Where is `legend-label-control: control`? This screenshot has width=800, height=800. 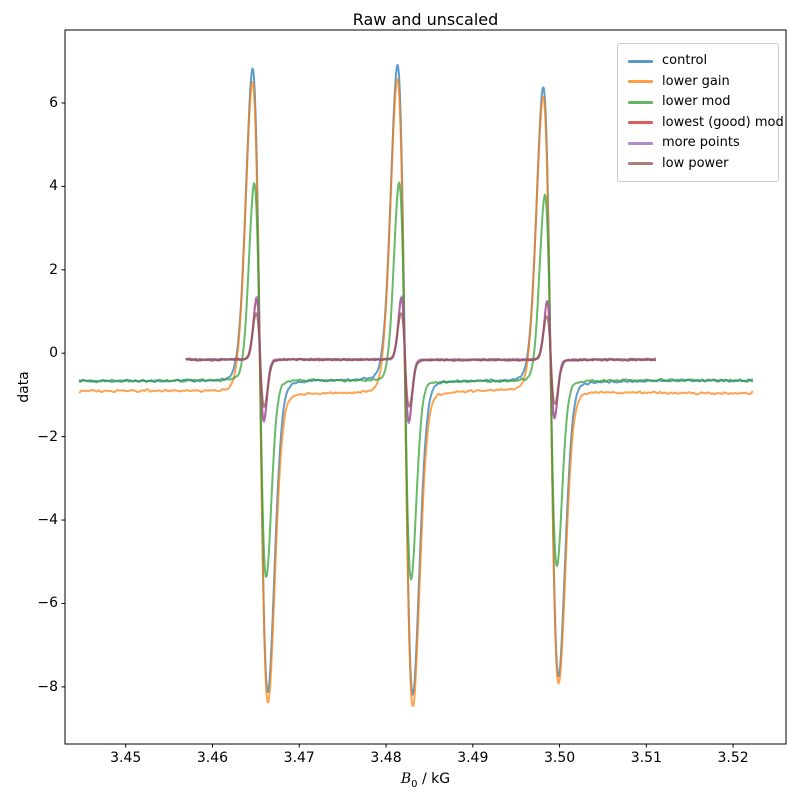
legend-label-control: control is located at coordinates (685, 61).